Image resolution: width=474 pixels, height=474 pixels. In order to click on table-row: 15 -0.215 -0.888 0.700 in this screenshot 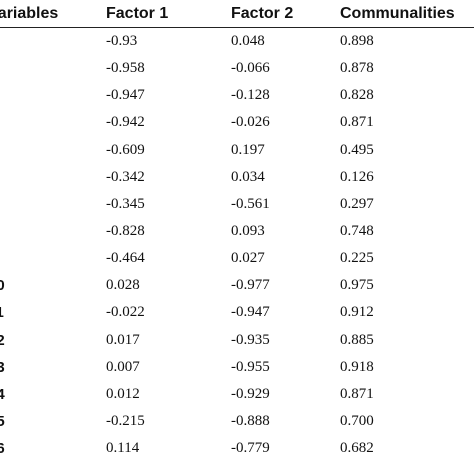, I will do `click(237, 421)`.